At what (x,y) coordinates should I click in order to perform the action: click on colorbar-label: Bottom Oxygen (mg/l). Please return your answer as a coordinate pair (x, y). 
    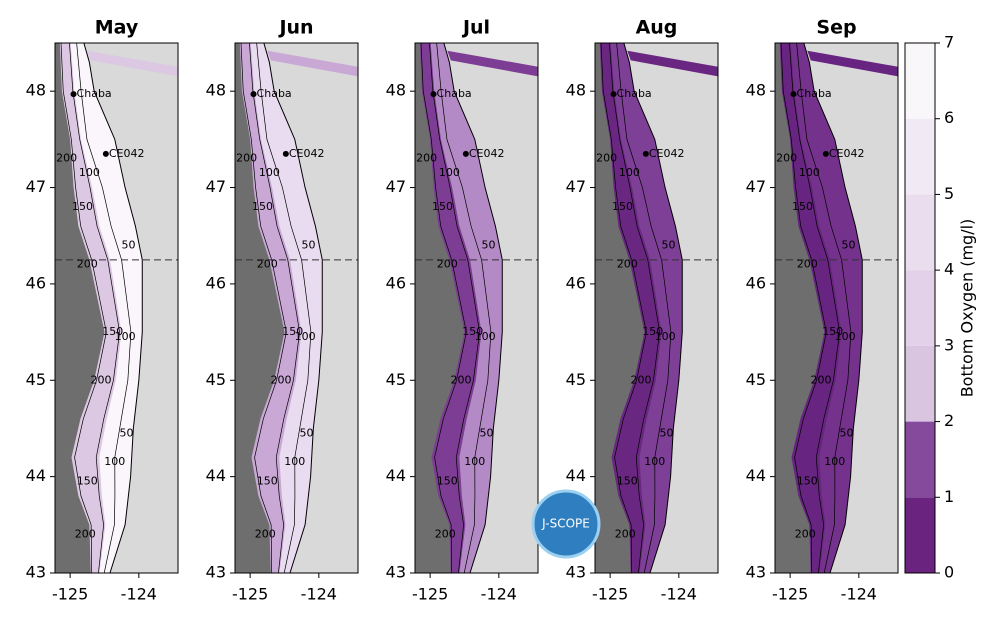
    Looking at the image, I should click on (967, 308).